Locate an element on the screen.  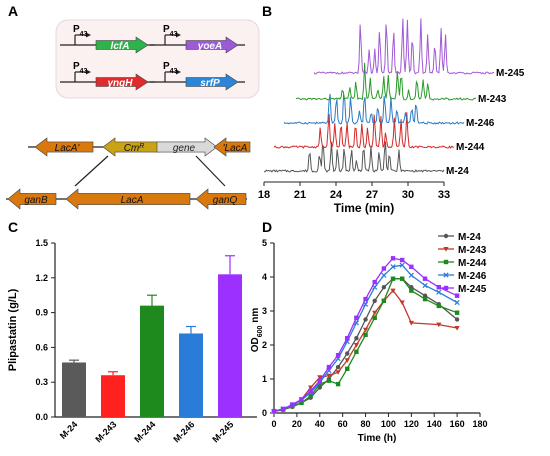
d-y-tick-label: 3 is located at coordinates (264, 311).